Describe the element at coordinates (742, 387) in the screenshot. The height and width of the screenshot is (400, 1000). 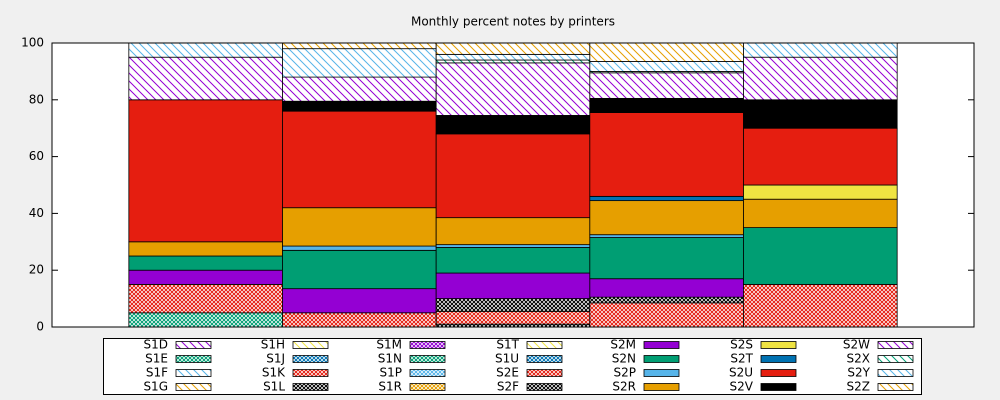
I see `legend-label: S2V` at that location.